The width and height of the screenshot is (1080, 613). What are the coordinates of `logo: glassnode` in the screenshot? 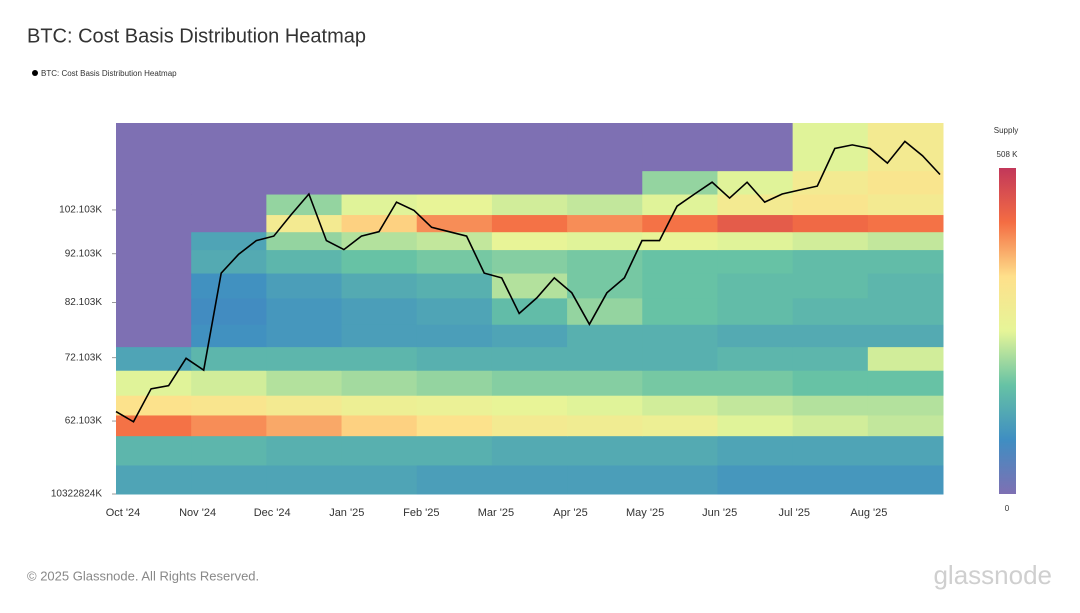 It's located at (992, 575).